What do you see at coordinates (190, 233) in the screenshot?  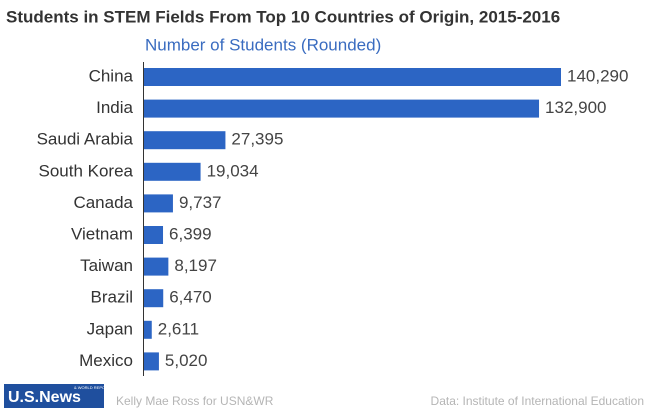 I see `value-label: 6,399` at bounding box center [190, 233].